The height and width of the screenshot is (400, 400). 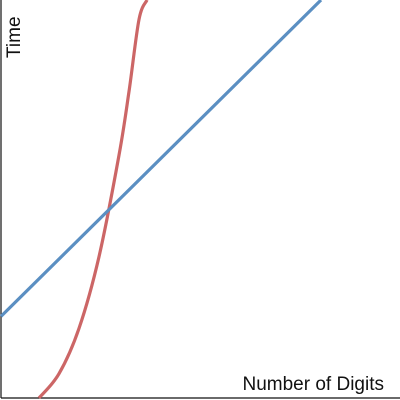 I want to click on x-axis-label: Number of Digits, so click(x=314, y=384).